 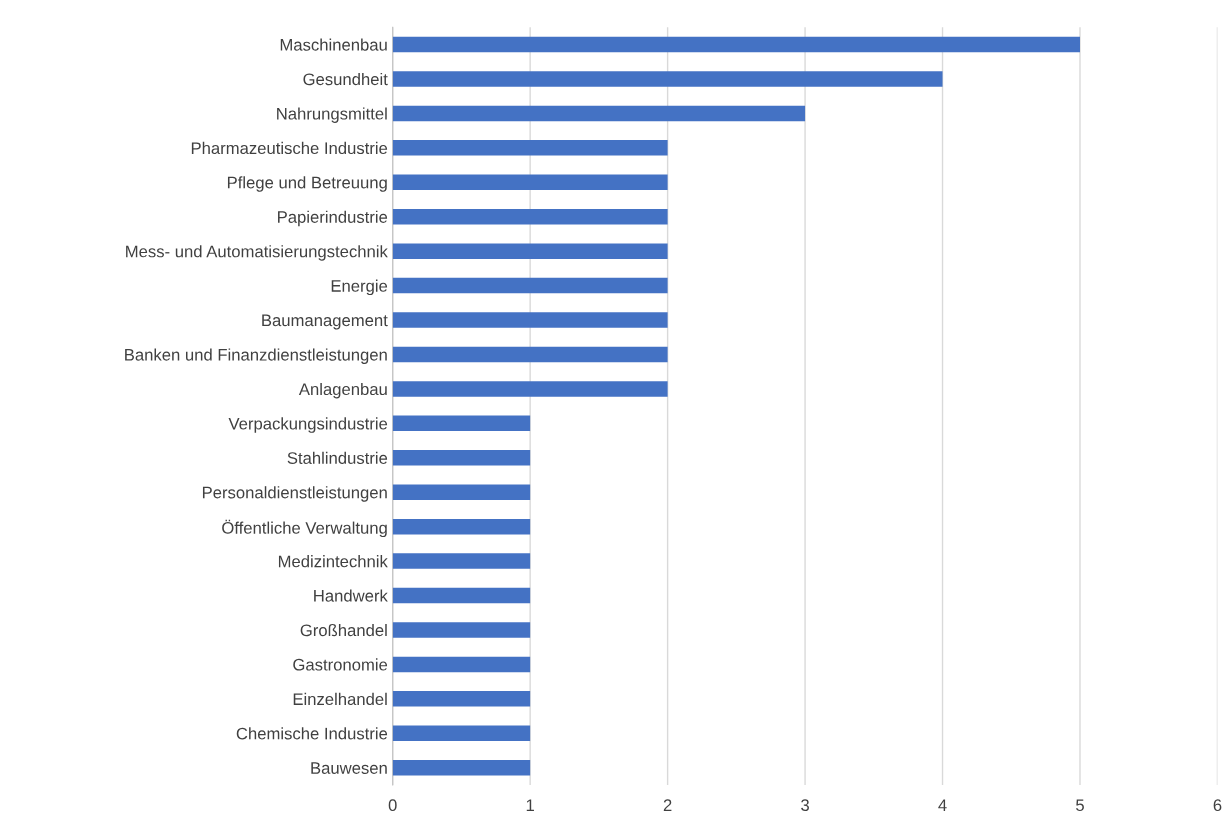 I want to click on y-tick-label: Energie, so click(x=359, y=287).